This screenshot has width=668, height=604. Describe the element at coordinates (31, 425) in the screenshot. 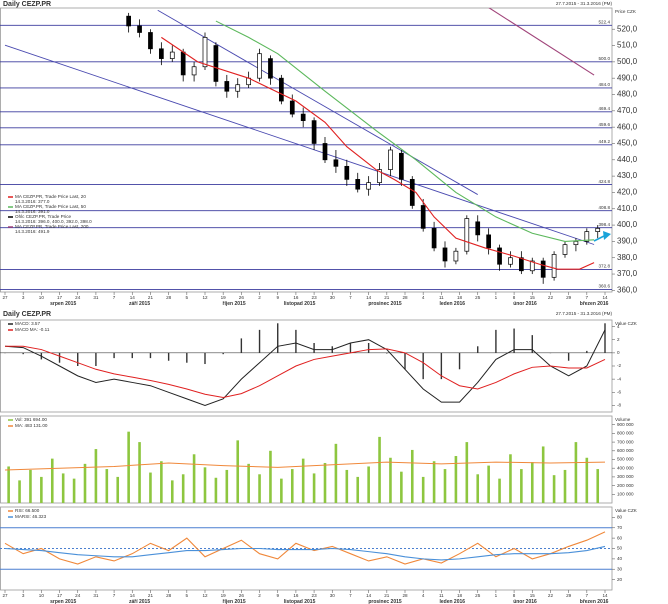

I see `legend-label: MA: 483 131.00` at that location.